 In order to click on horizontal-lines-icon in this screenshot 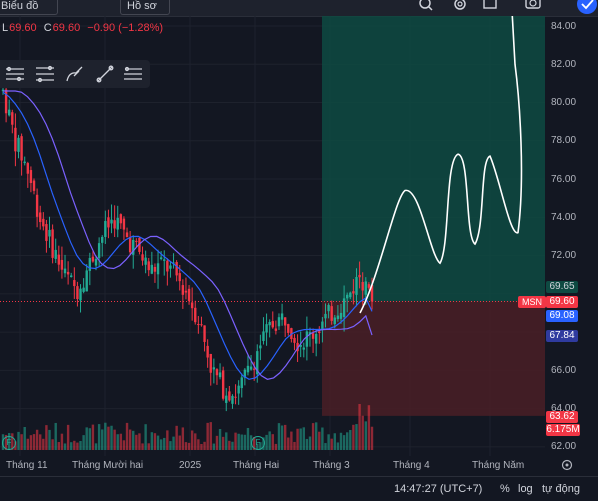, I will do `click(15, 74)`.